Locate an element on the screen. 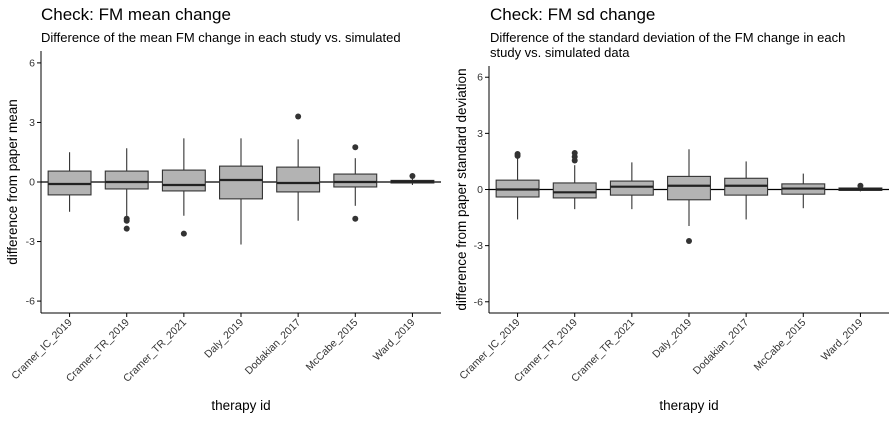 This screenshot has width=896, height=425. y-axis-title: difference from paper standard deviation is located at coordinates (461, 189).